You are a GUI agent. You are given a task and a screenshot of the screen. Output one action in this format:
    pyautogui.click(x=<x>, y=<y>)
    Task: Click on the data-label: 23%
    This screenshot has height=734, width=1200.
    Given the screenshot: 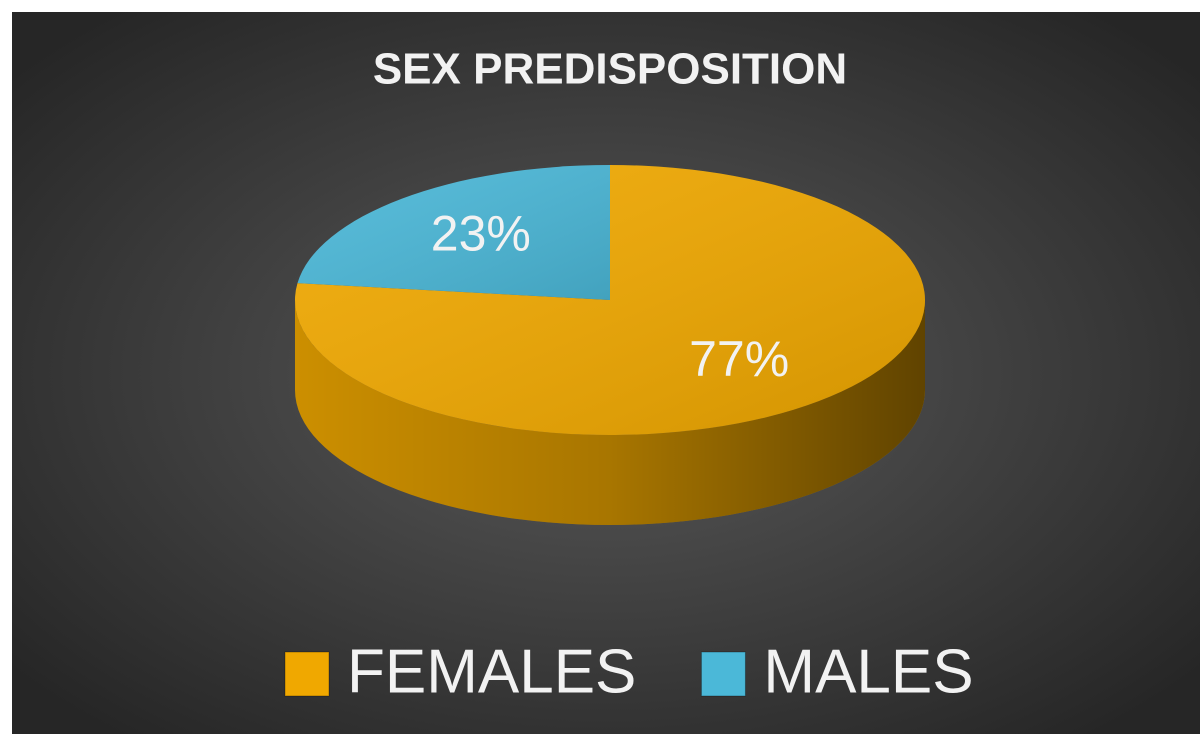 What is the action you would take?
    pyautogui.click(x=481, y=233)
    